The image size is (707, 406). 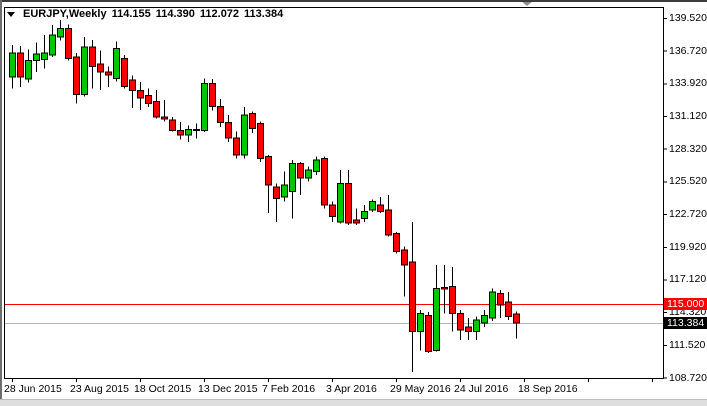 What do you see at coordinates (1, 203) in the screenshot?
I see `window-left-edge` at bounding box center [1, 203].